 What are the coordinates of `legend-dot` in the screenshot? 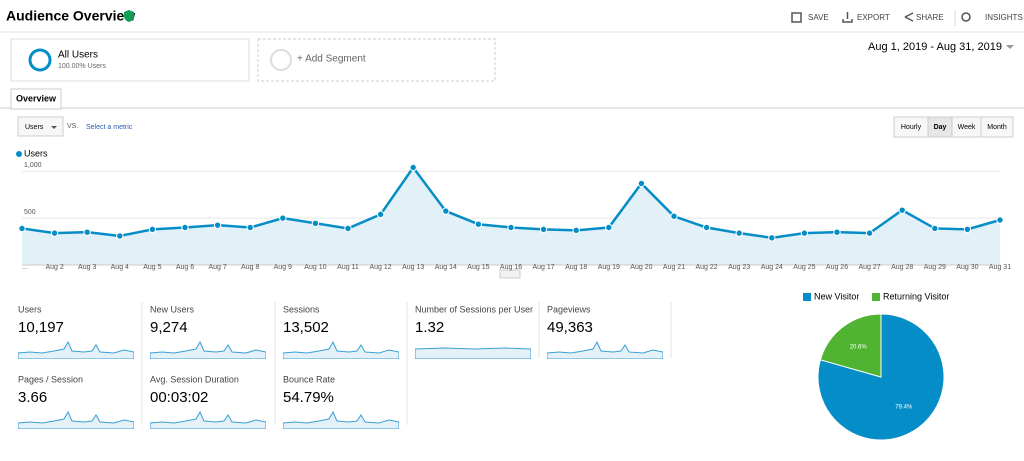 It's located at (19, 154).